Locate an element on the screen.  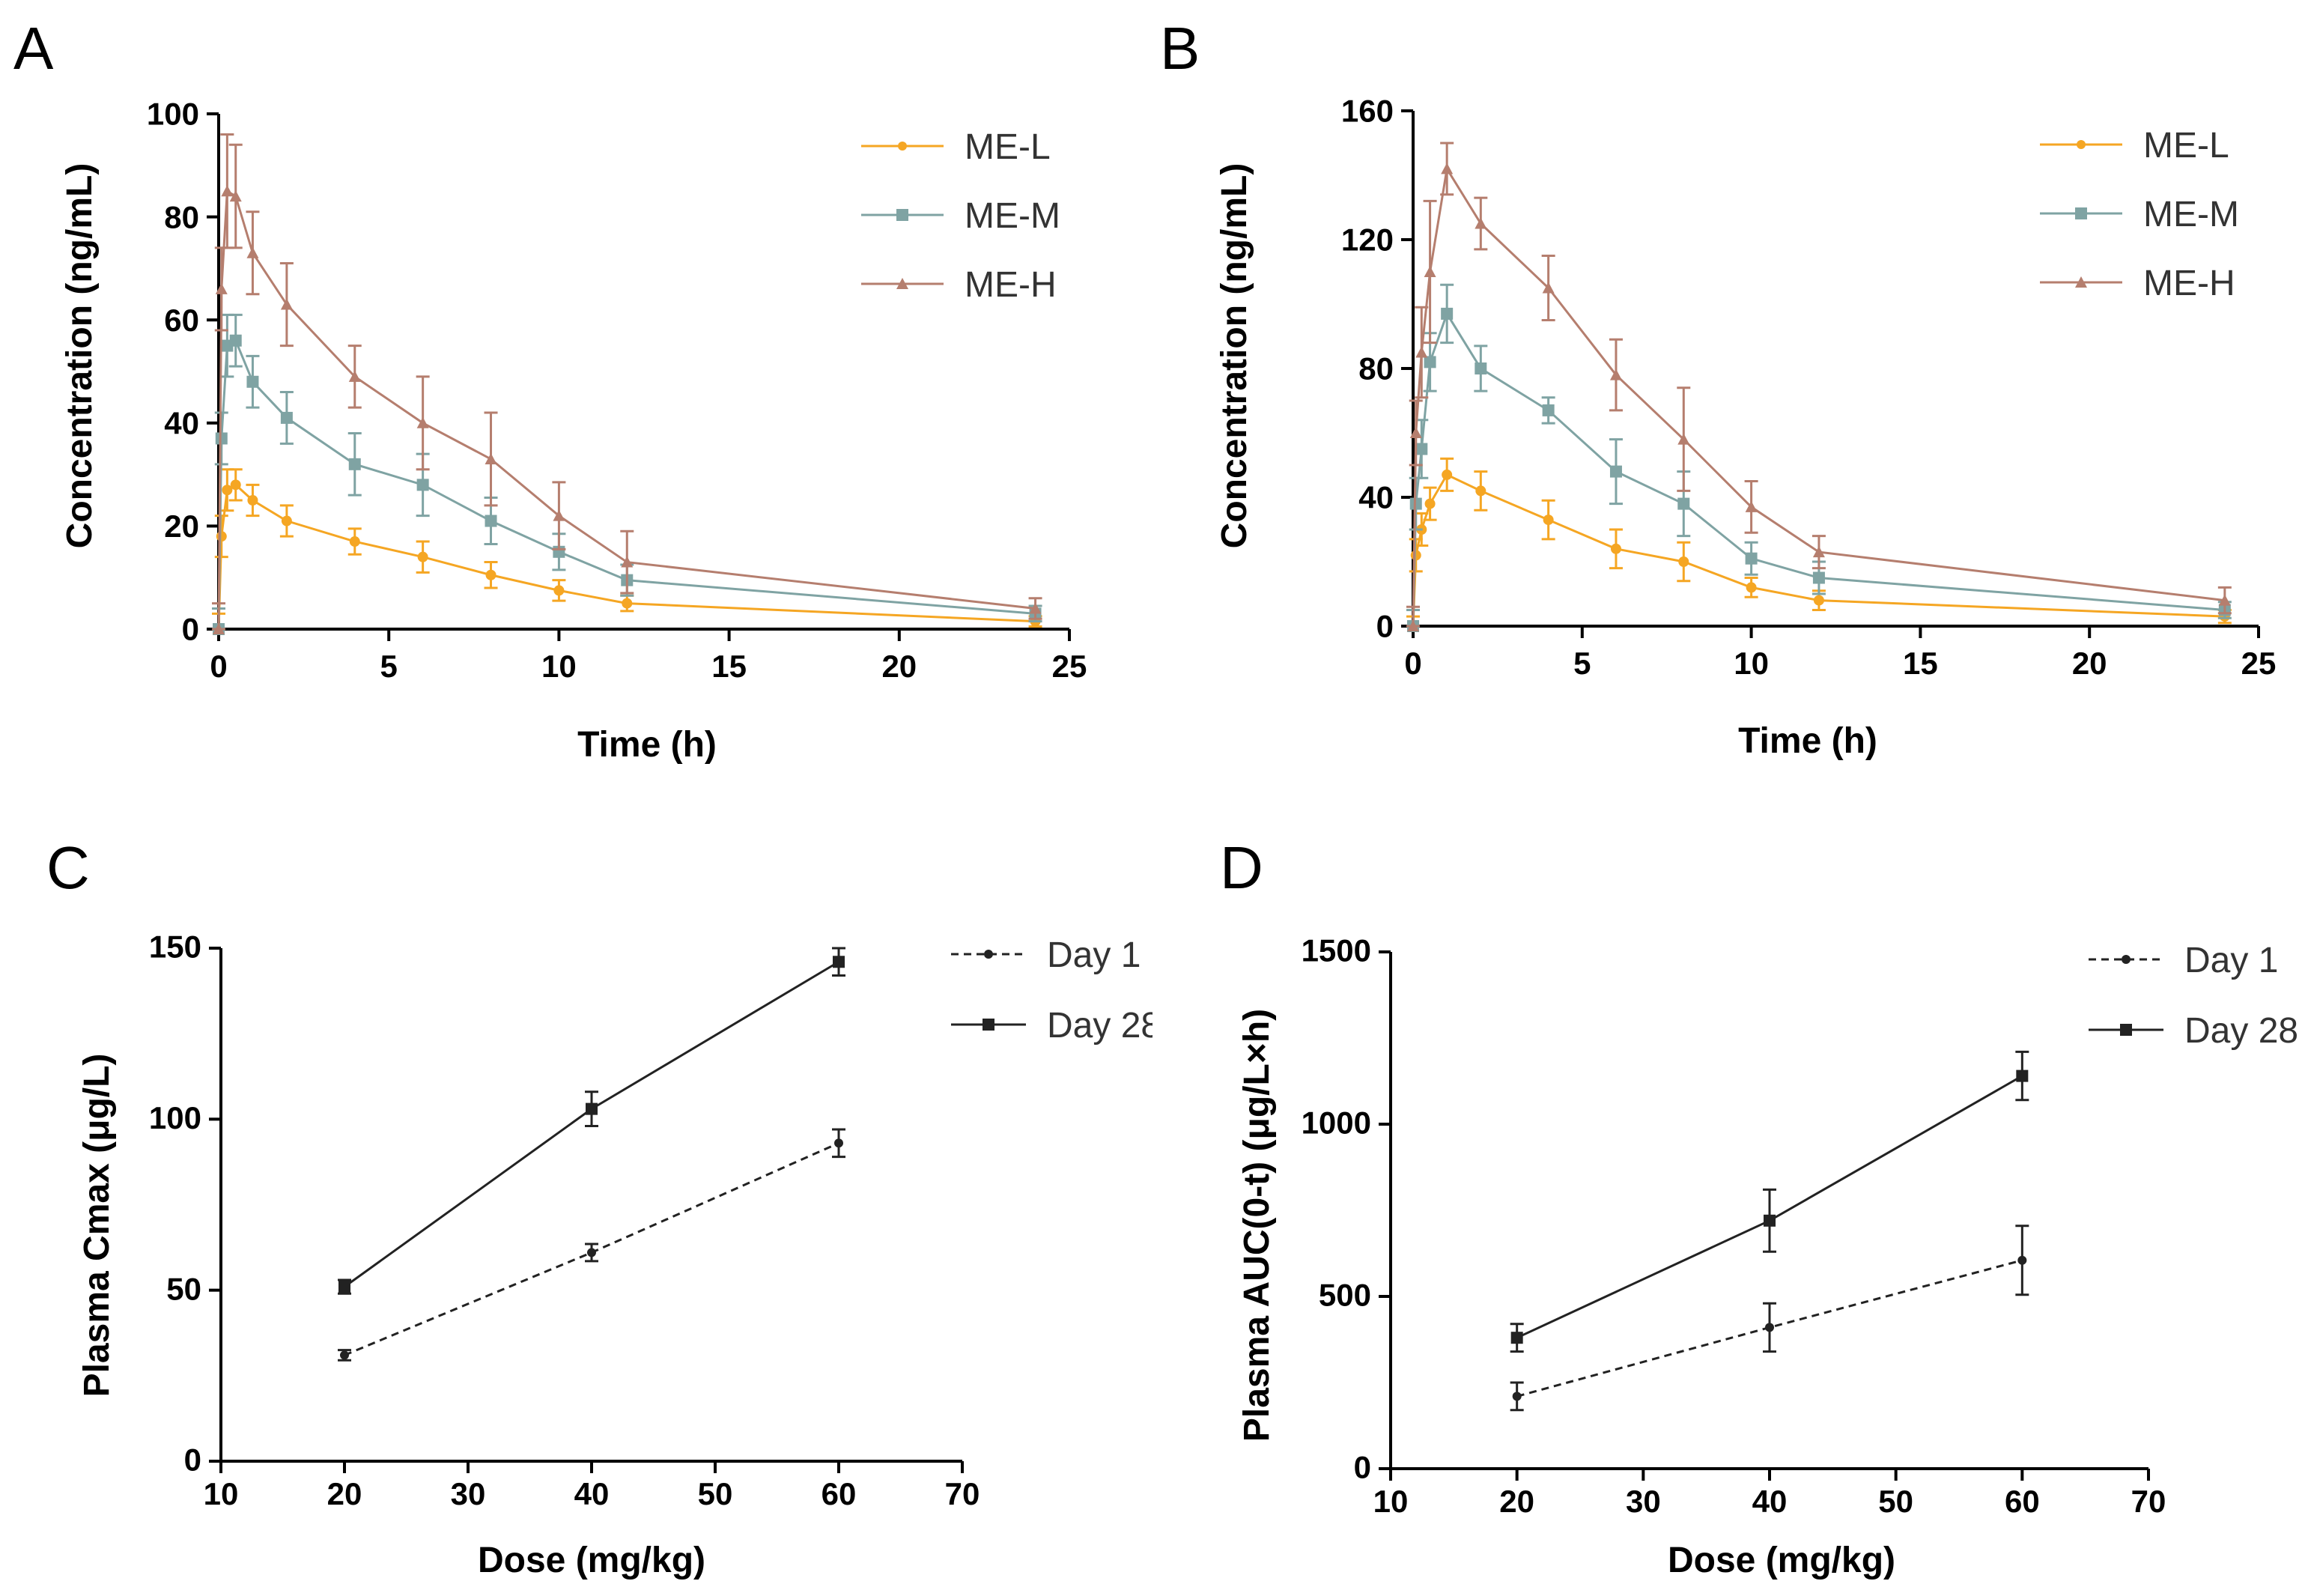
x-tick-label: 60 is located at coordinates (2022, 1501).